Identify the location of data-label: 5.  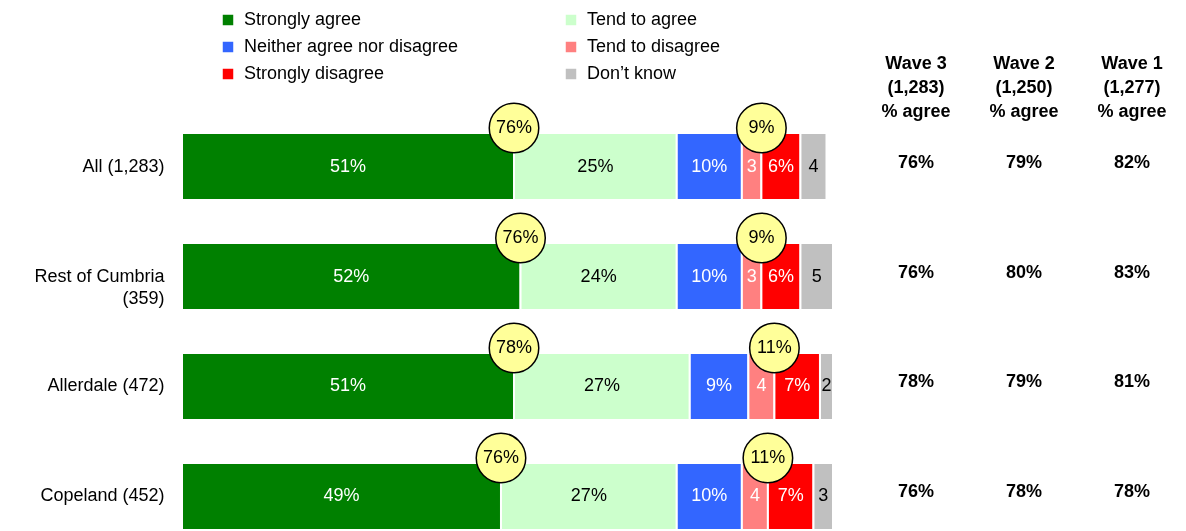
(816, 275).